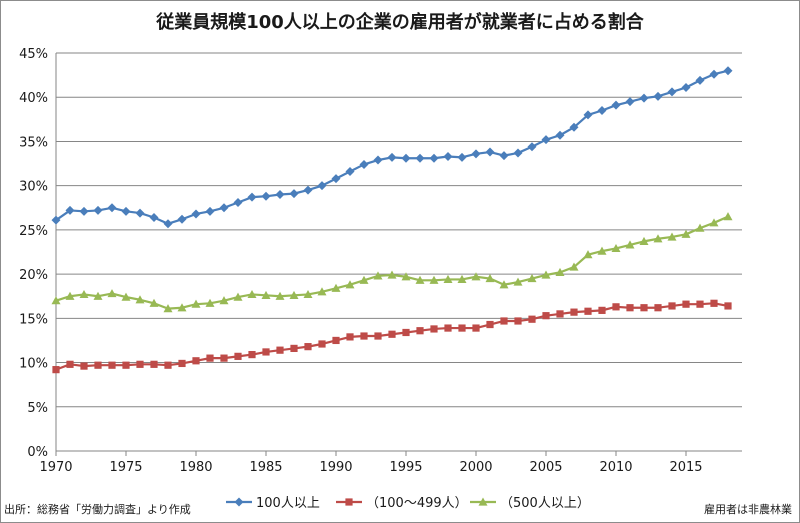 The width and height of the screenshot is (800, 523). I want to click on y-tick-label: 10%, so click(33, 364).